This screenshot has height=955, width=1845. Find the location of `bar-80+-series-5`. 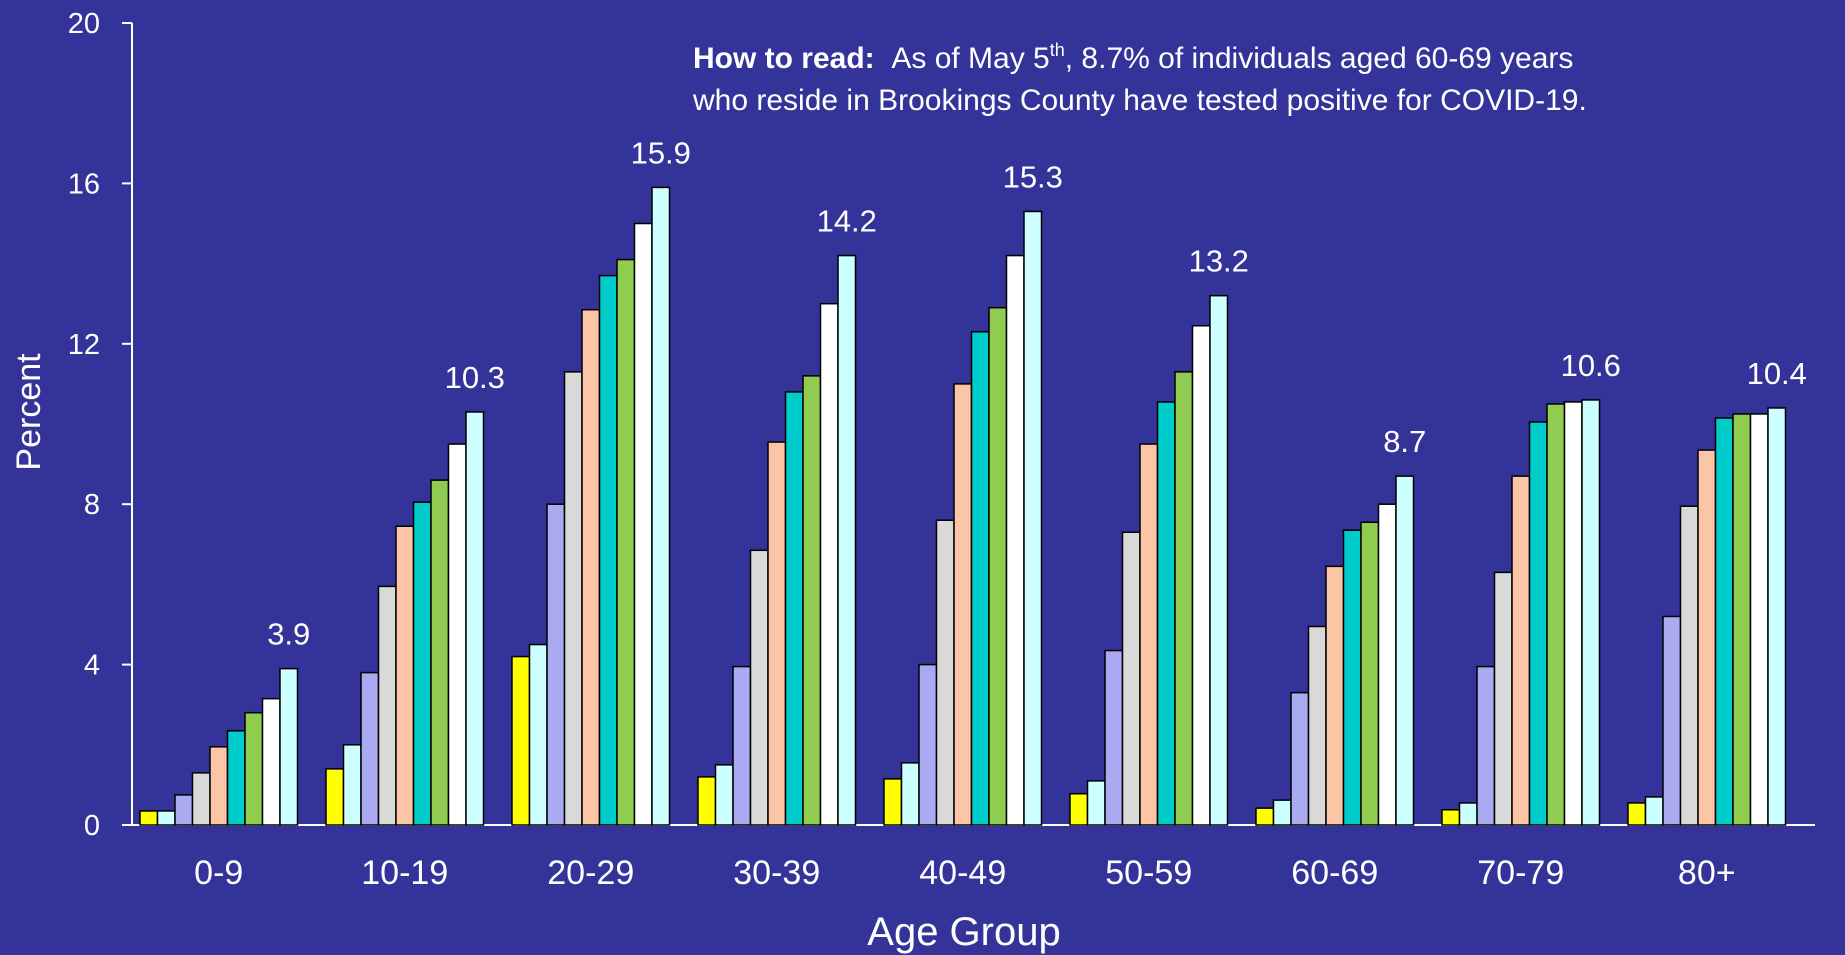

bar-80+-series-5 is located at coordinates (1707, 637).